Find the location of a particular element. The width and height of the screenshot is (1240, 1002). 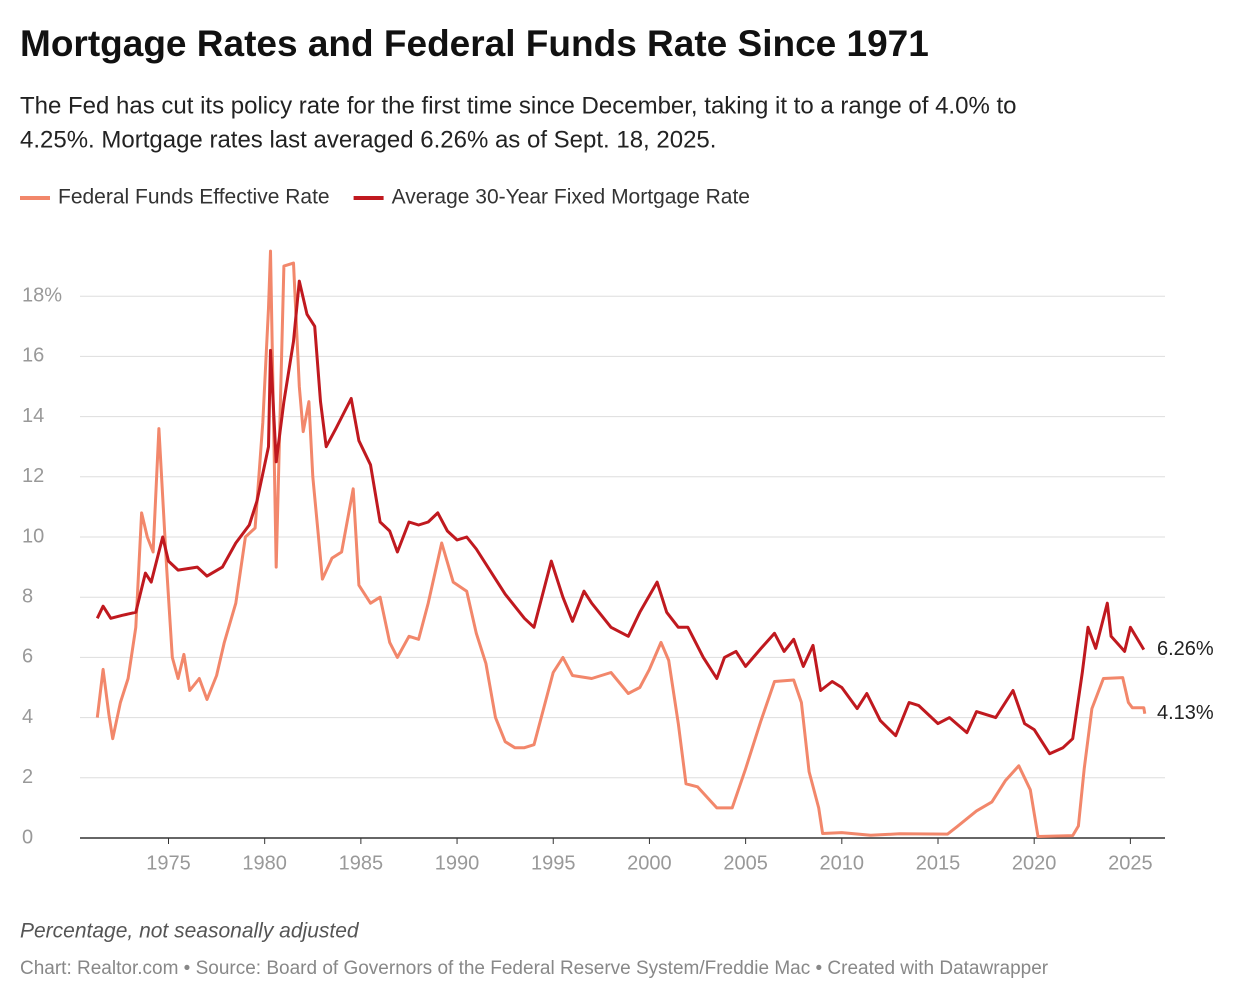

y-tick-label: 18% is located at coordinates (42, 295).